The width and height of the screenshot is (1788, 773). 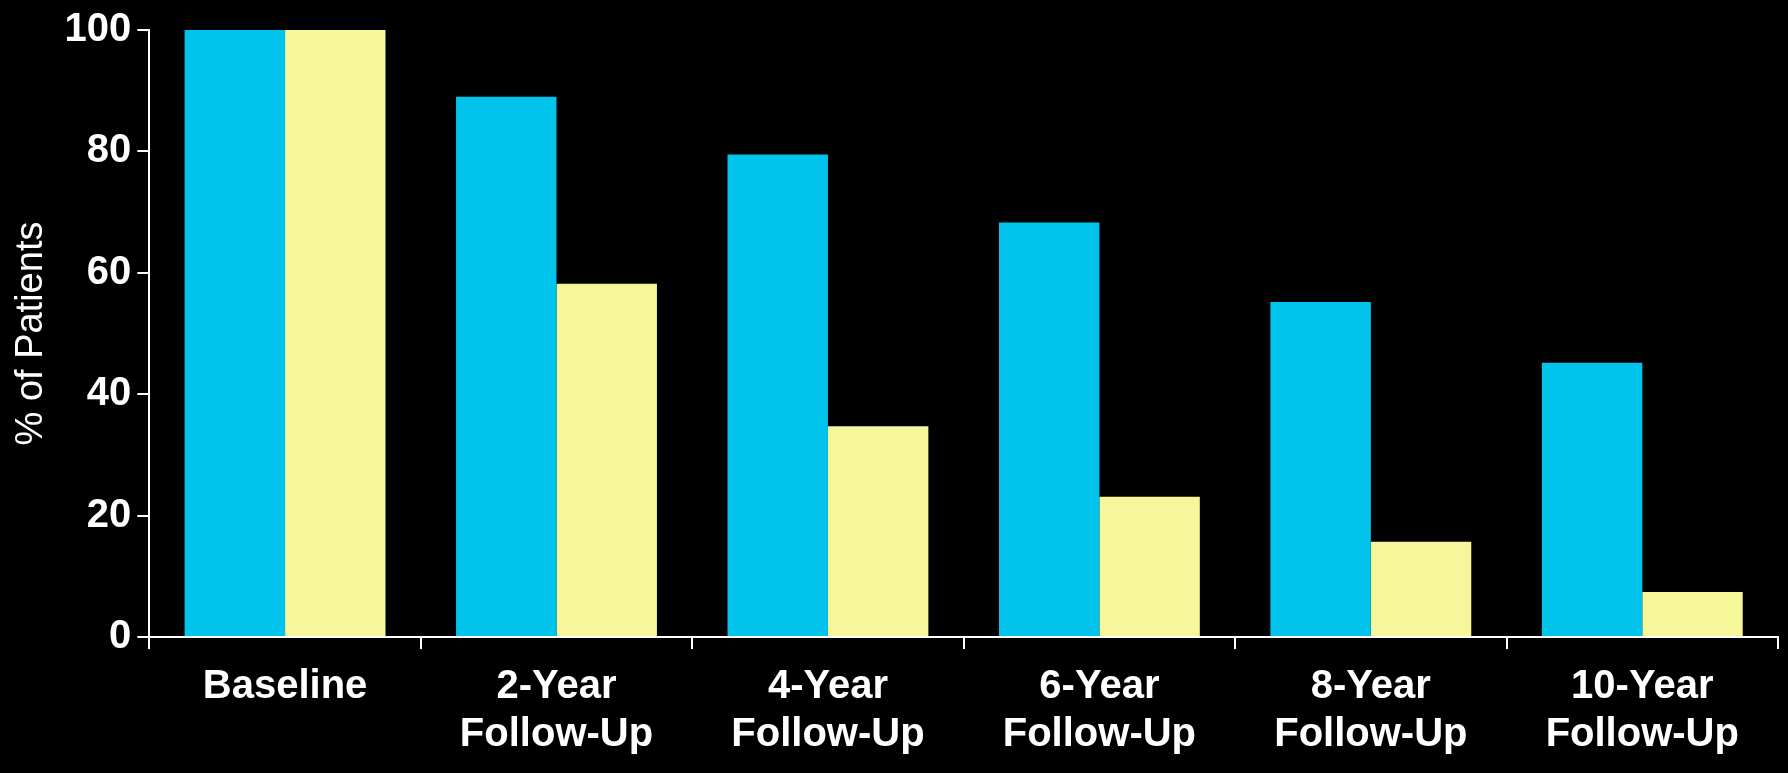 I want to click on x-tick-label: 10-Year Follow-Up, so click(x=1642, y=708).